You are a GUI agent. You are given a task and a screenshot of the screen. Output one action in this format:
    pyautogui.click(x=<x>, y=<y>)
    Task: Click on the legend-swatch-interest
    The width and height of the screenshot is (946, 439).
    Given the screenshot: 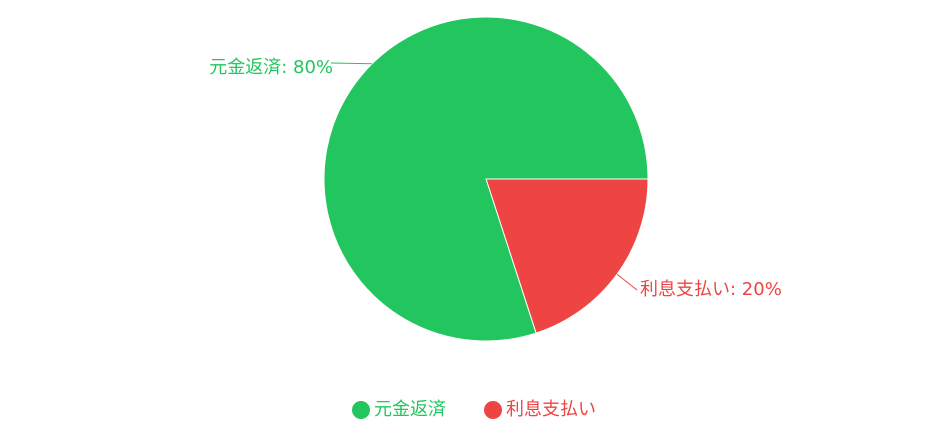 What is the action you would take?
    pyautogui.click(x=493, y=410)
    